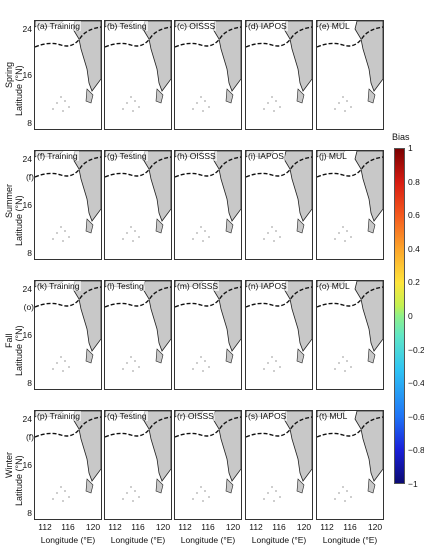 Image resolution: width=424 pixels, height=550 pixels. I want to click on colorbar-tick: −0.2, so click(416, 349).